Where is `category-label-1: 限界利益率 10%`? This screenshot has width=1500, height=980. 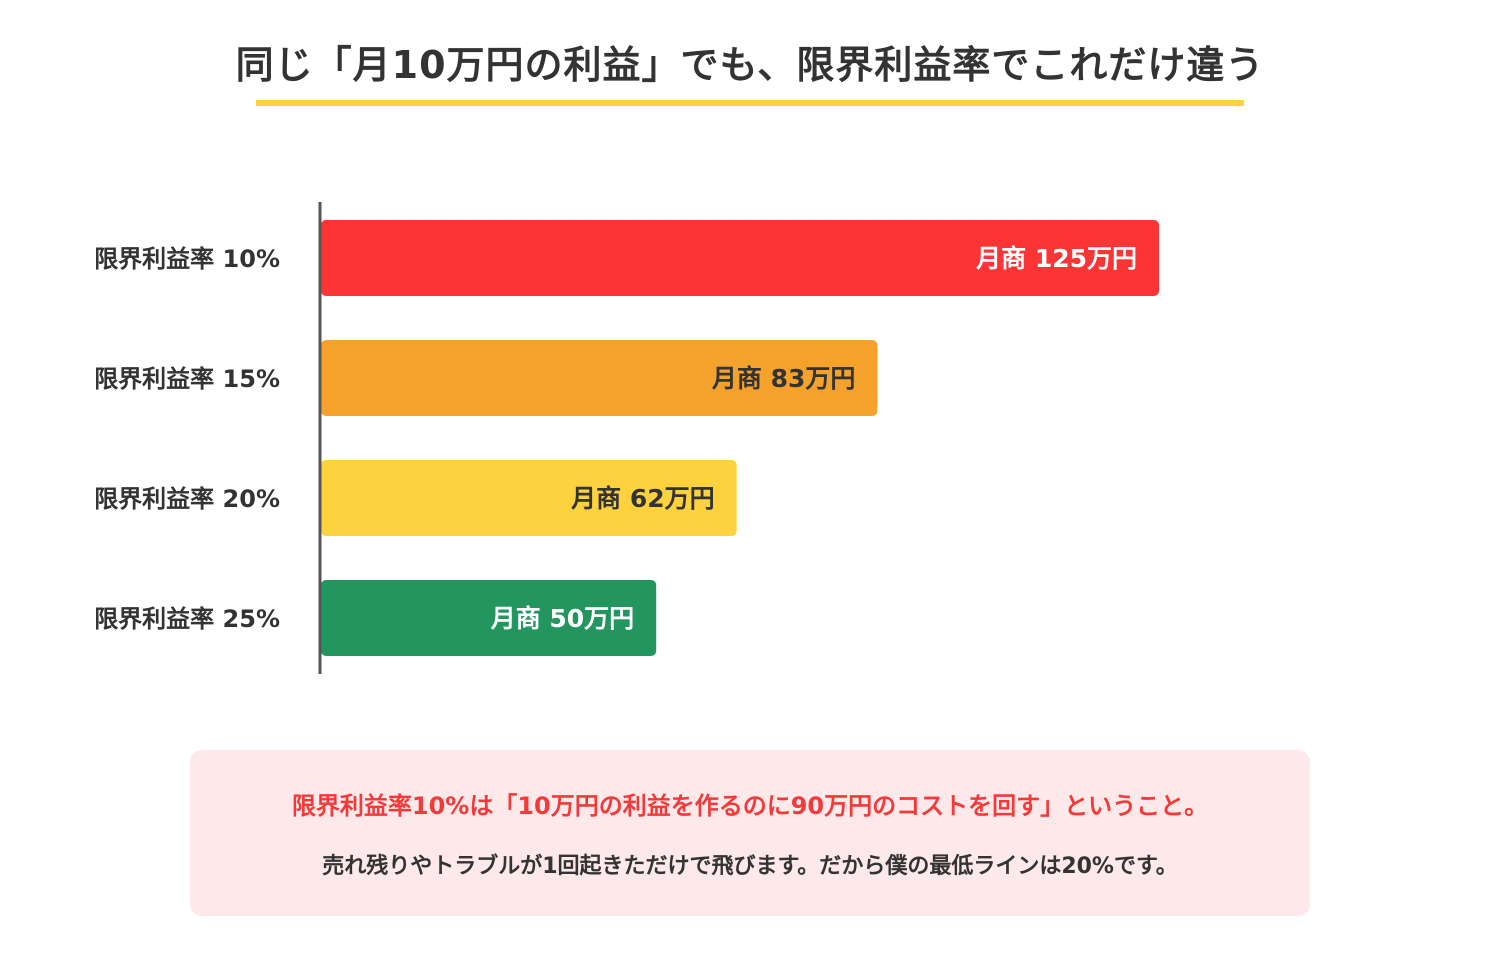 category-label-1: 限界利益率 10% is located at coordinates (187, 259).